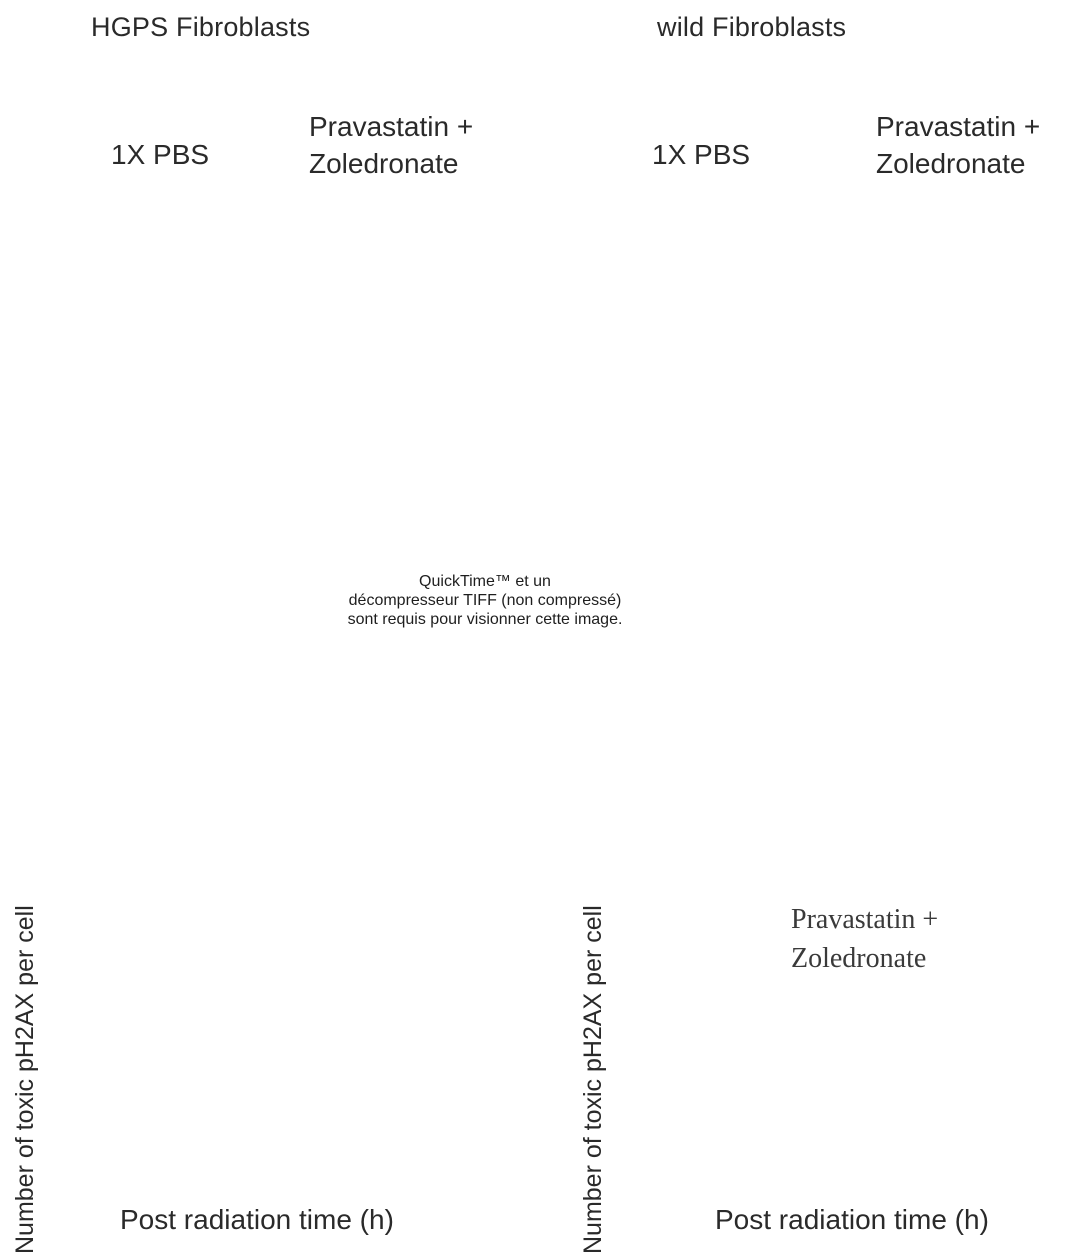 This screenshot has height=1259, width=1065. What do you see at coordinates (593, 1079) in the screenshot?
I see `right-chart-y-axis-label: Number of toxic pH2AX per cell` at bounding box center [593, 1079].